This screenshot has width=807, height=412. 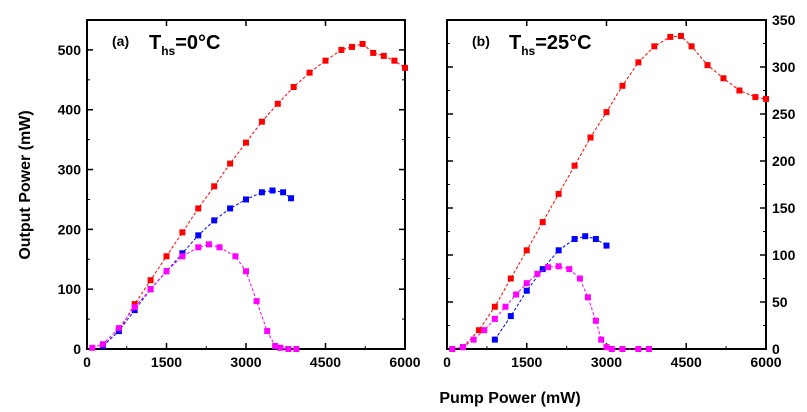 What do you see at coordinates (784, 161) in the screenshot?
I see `y-tick-label: 200` at bounding box center [784, 161].